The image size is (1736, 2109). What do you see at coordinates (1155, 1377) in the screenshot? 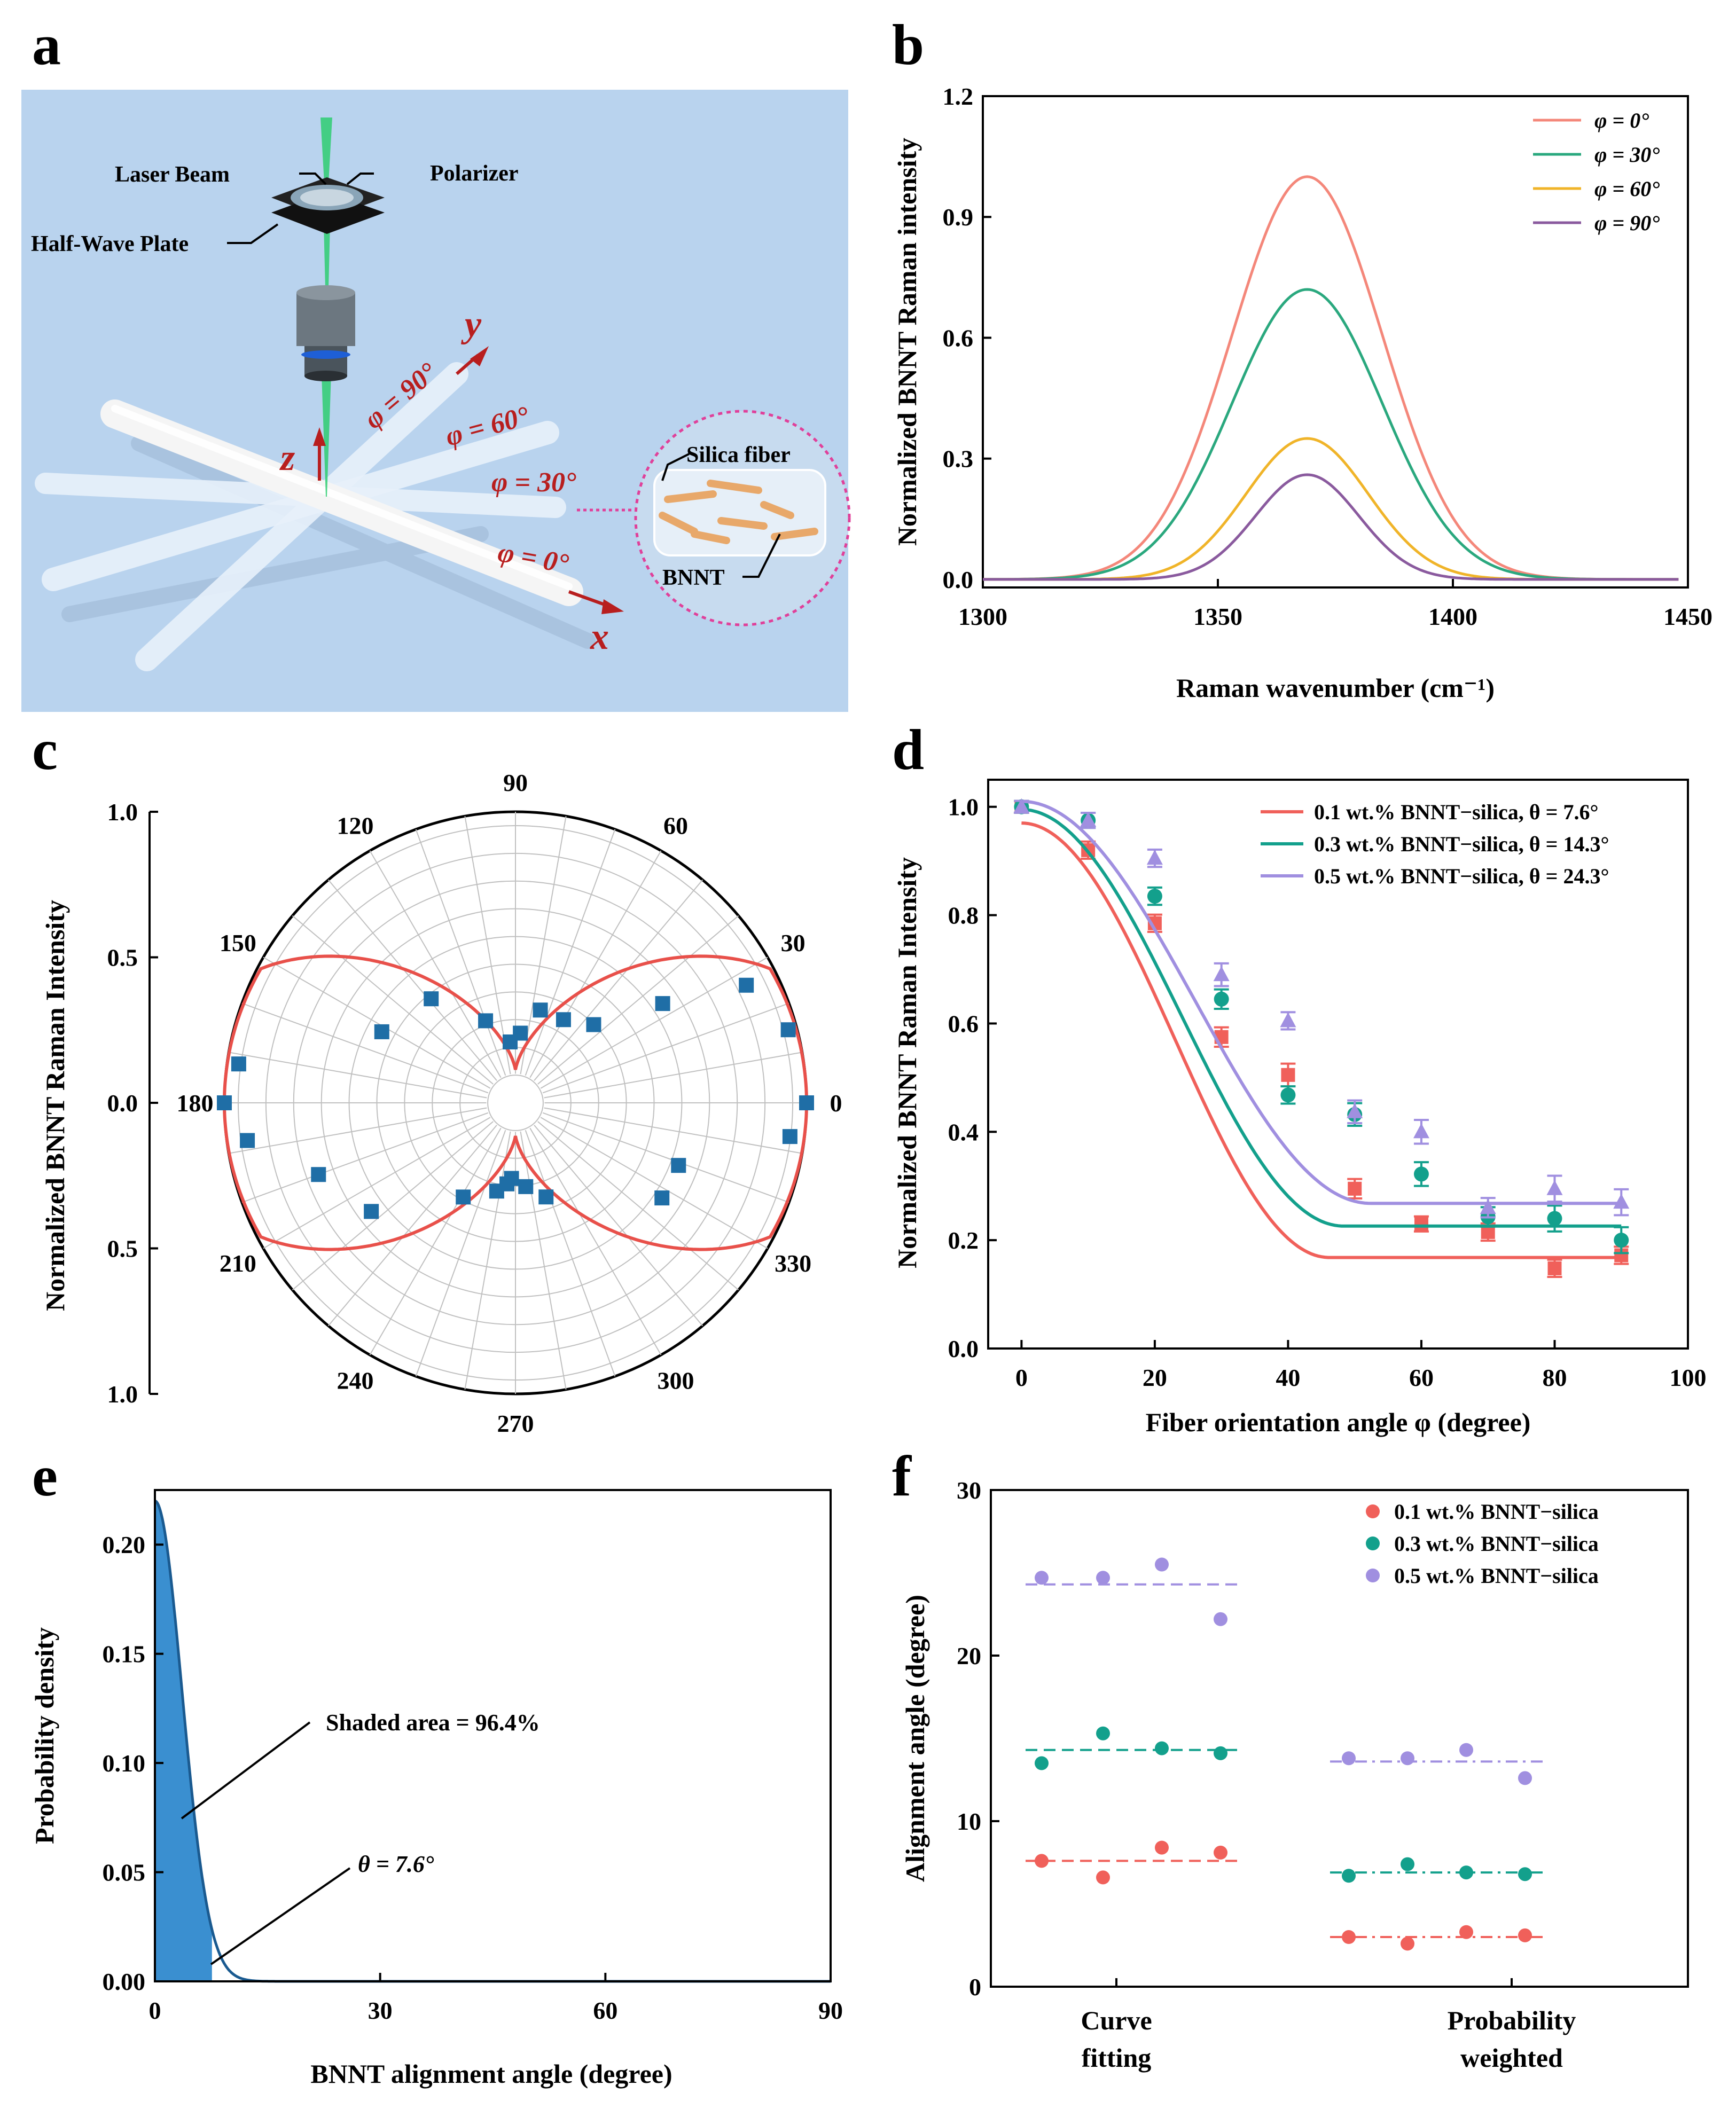
I see `x-tick-label: 20` at bounding box center [1155, 1377].